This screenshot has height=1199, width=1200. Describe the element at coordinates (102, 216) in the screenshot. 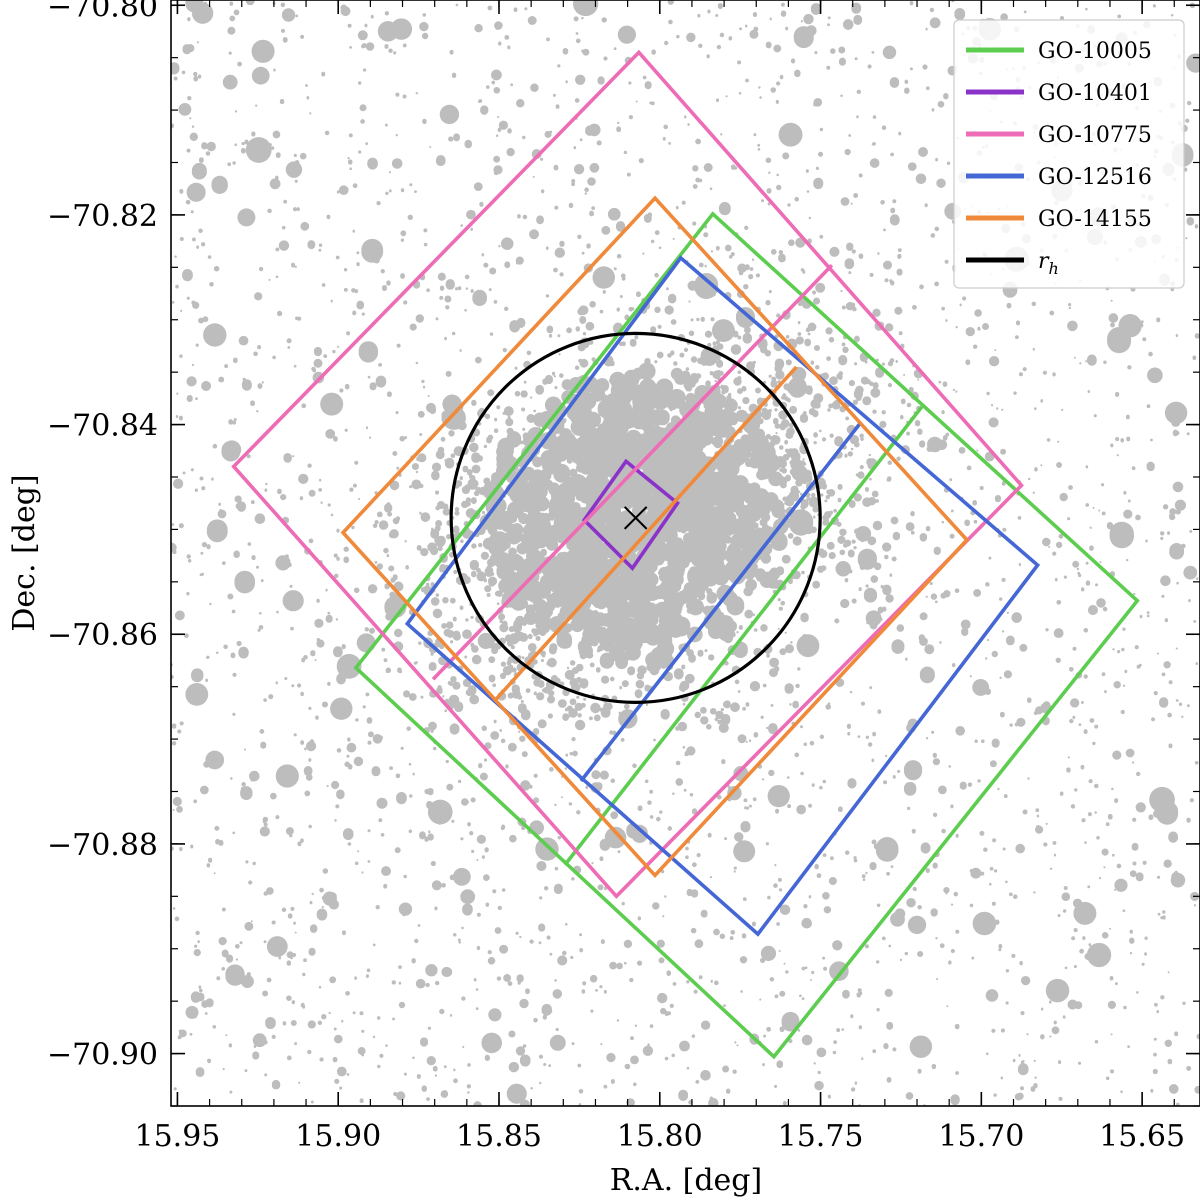

I see `y-tick-label: −70.82` at that location.